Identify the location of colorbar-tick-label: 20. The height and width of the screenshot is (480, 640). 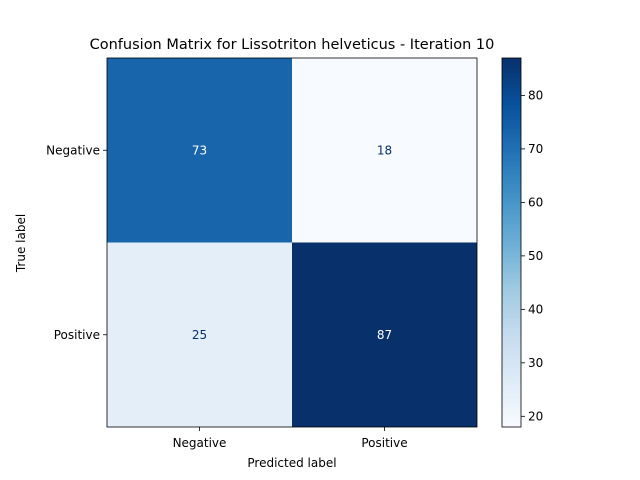
(535, 416).